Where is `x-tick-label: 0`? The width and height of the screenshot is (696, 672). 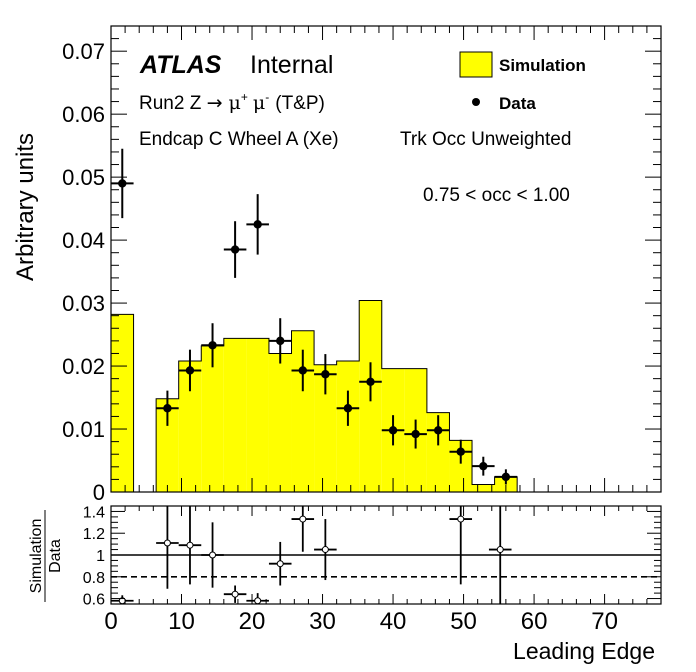 x-tick-label: 0 is located at coordinates (110, 621).